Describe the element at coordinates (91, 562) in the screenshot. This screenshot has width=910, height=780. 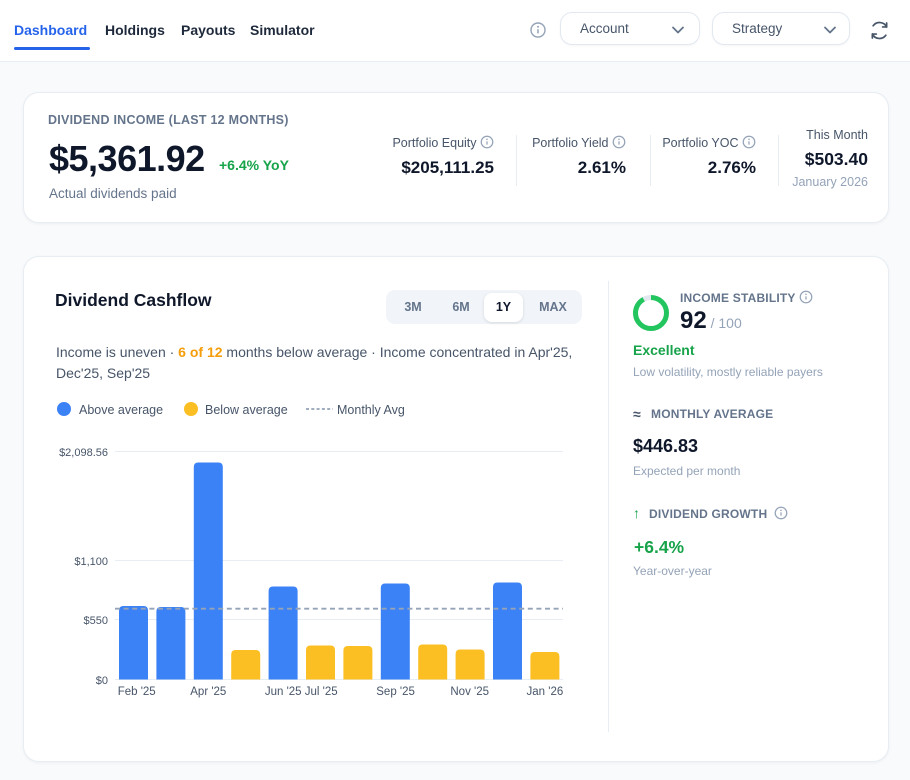
I see `svg-text: $1,100` at that location.